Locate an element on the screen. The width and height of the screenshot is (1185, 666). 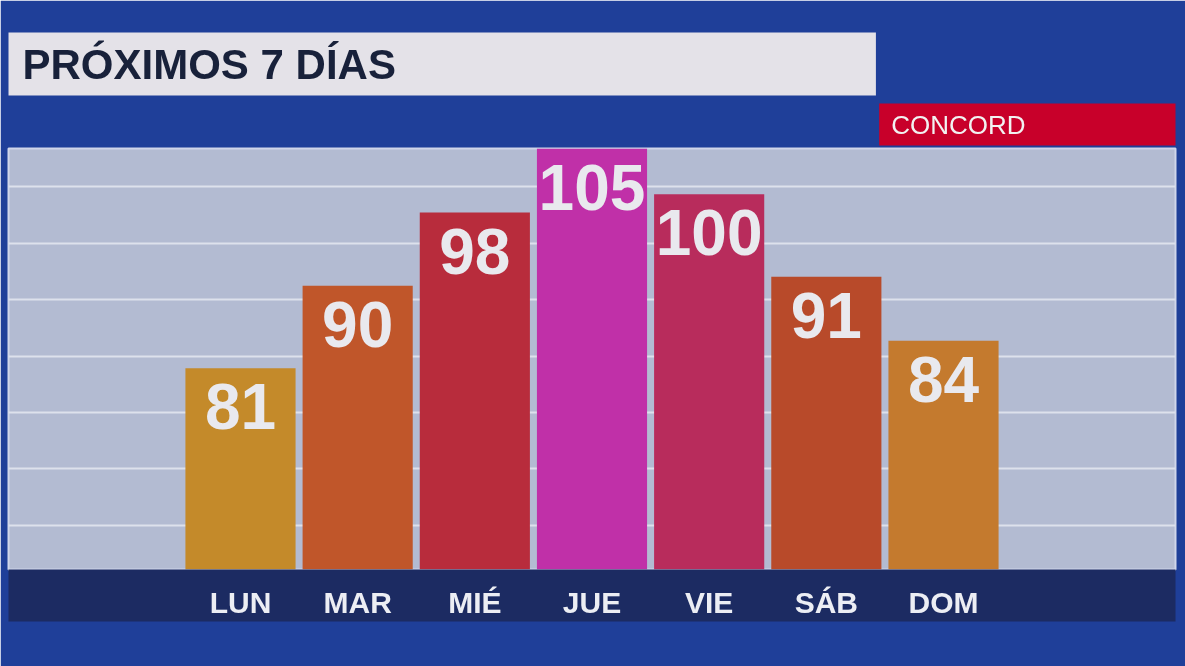
data-label: 105 is located at coordinates (592, 187).